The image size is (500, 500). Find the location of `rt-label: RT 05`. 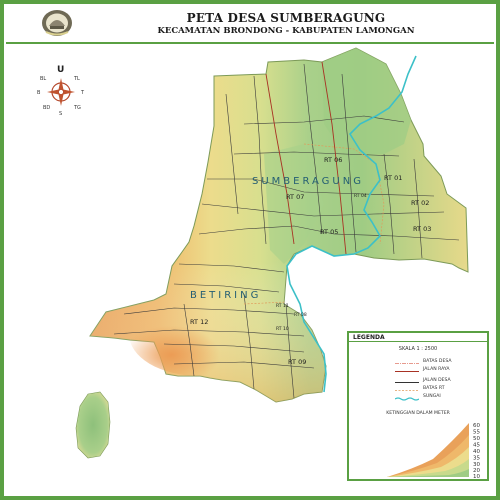

rt-label: RT 05 is located at coordinates (329, 232).